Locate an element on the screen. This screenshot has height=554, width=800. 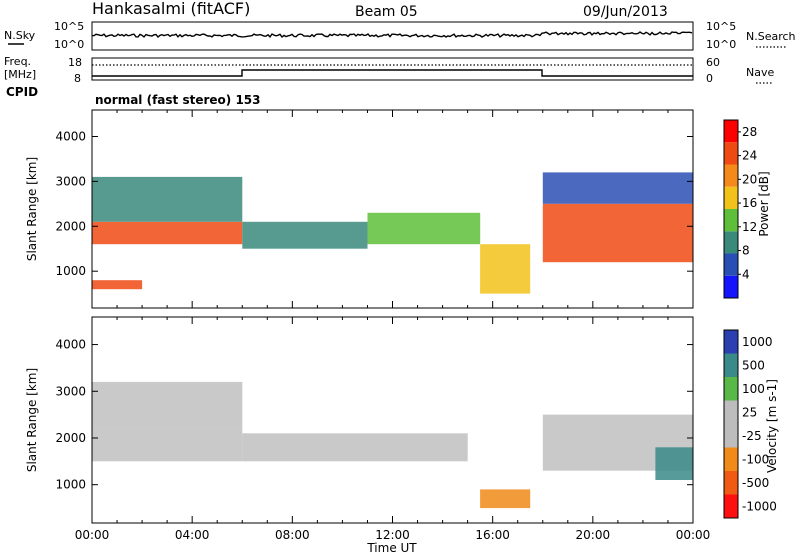
velocity-colorbar-frame is located at coordinates (731, 424).